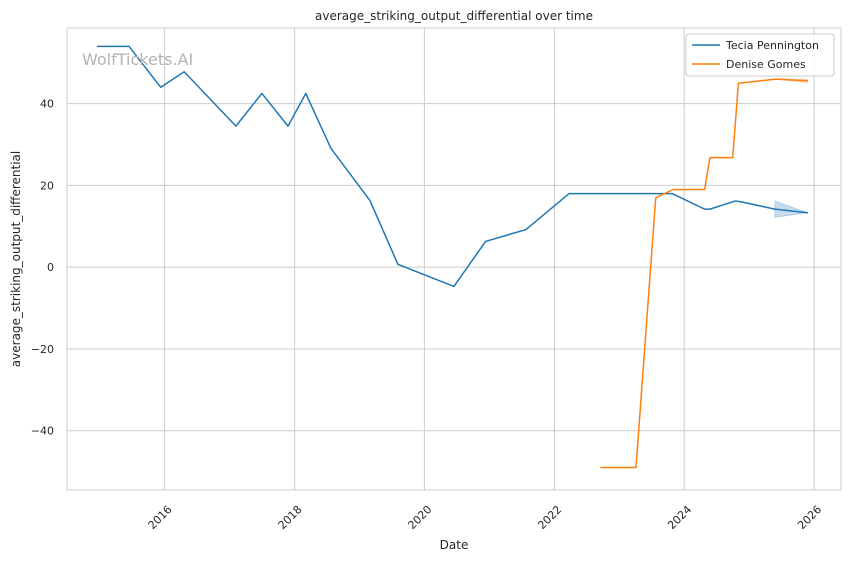 The image size is (850, 565). I want to click on watermark: WolfTickets.AI, so click(137, 59).